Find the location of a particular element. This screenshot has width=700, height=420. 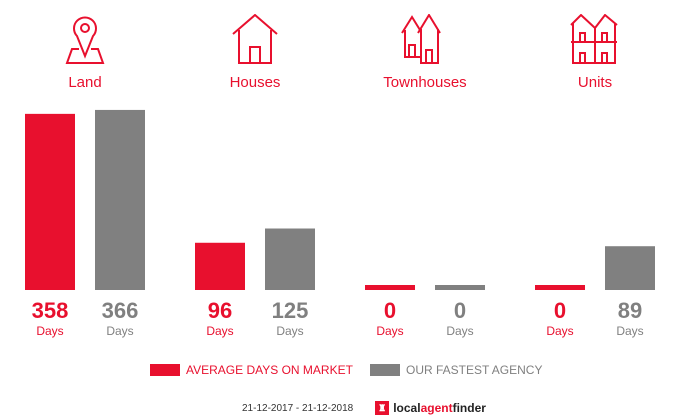

data-label: 366 is located at coordinates (120, 310).